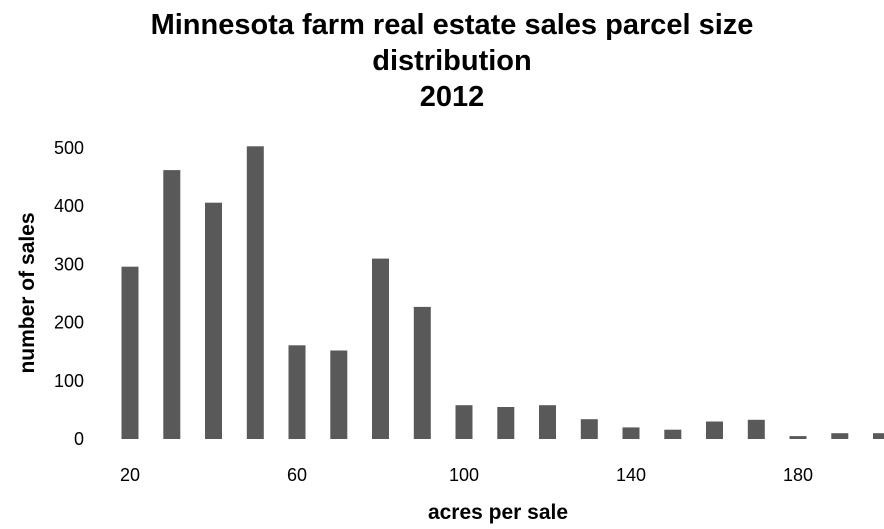  Describe the element at coordinates (27, 292) in the screenshot. I see `y-axis-label: number of sales` at that location.